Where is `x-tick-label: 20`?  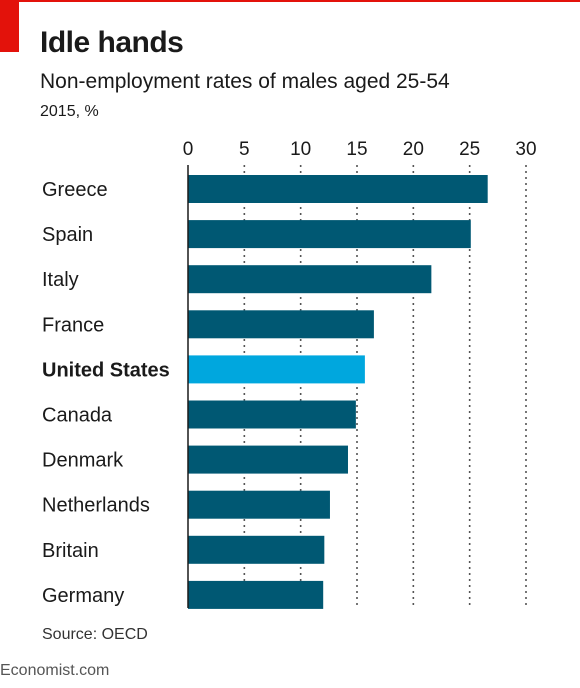 x-tick-label: 20 is located at coordinates (413, 149).